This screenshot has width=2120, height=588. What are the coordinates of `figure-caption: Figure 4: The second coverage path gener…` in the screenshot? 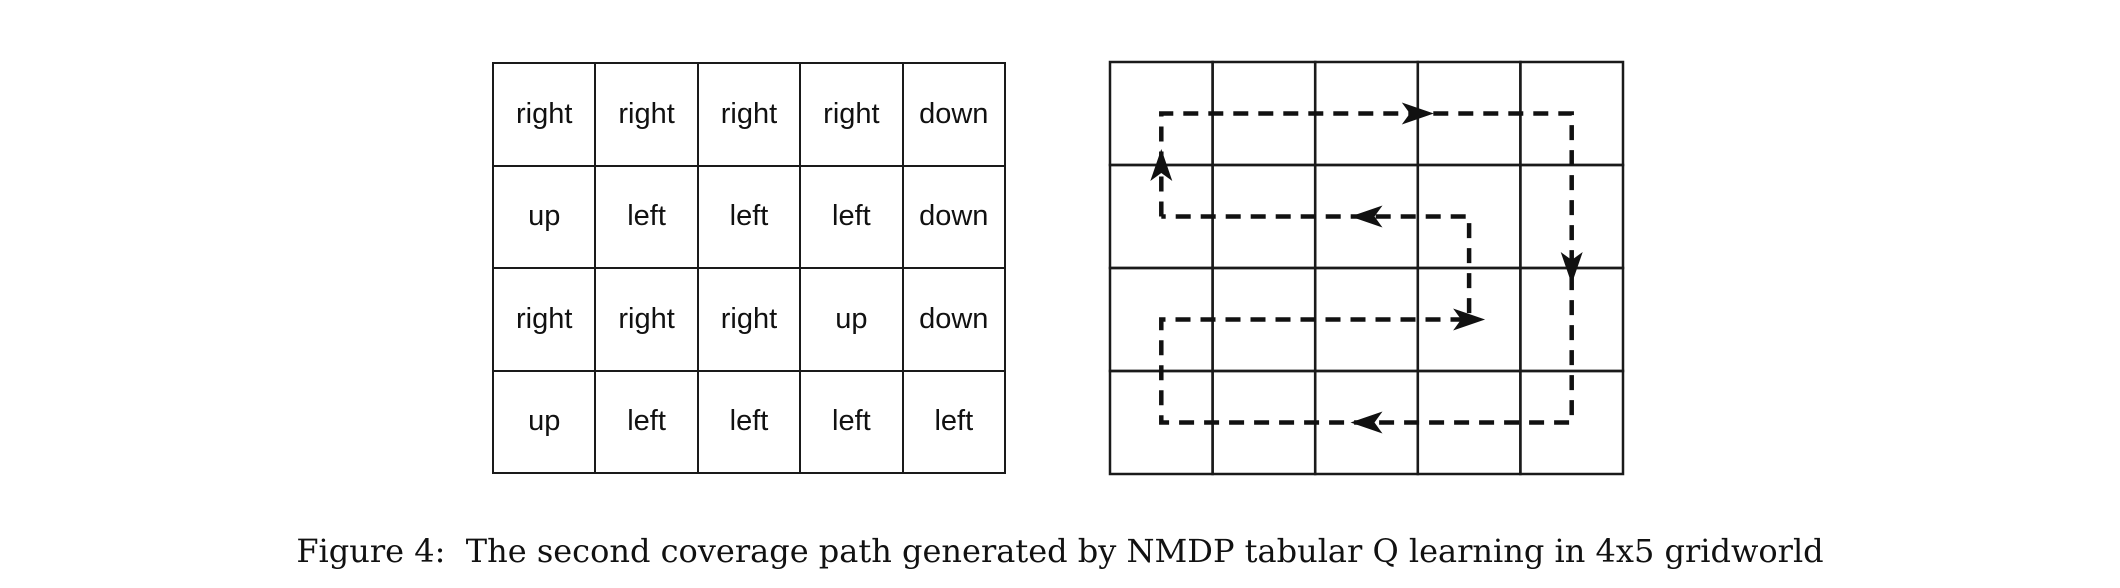 It's located at (1060, 551).